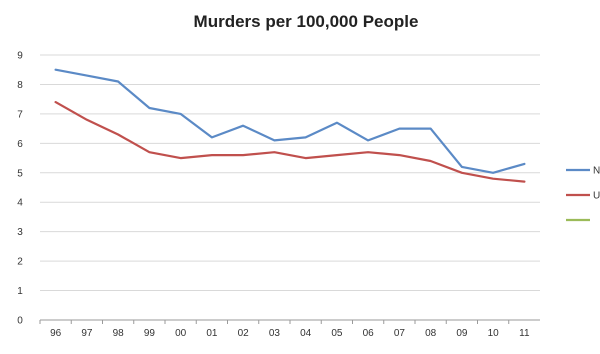 This screenshot has height=354, width=600. I want to click on y-tick-label: 8, so click(20, 85).